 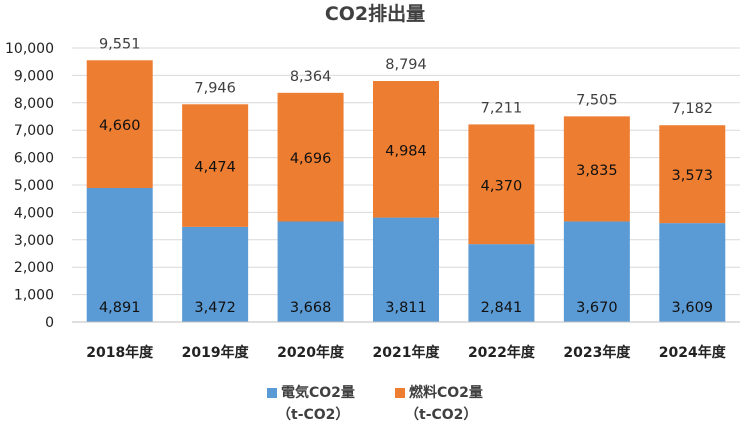 What do you see at coordinates (120, 308) in the screenshot?
I see `data-label-electric: 4,891` at bounding box center [120, 308].